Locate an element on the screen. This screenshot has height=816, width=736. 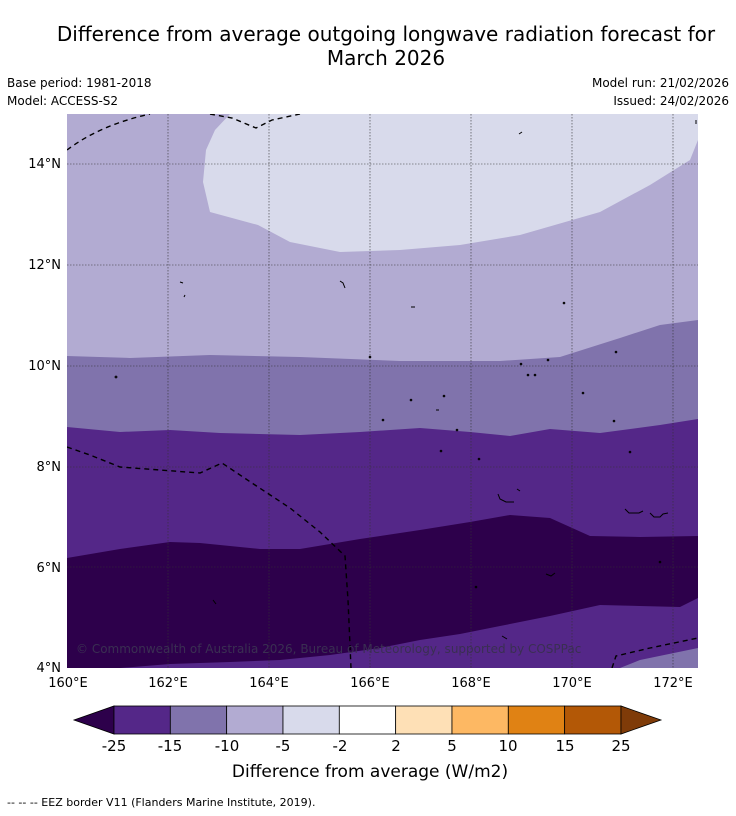
model-run-text: Model run: 21/02/2026 is located at coordinates (660, 83).